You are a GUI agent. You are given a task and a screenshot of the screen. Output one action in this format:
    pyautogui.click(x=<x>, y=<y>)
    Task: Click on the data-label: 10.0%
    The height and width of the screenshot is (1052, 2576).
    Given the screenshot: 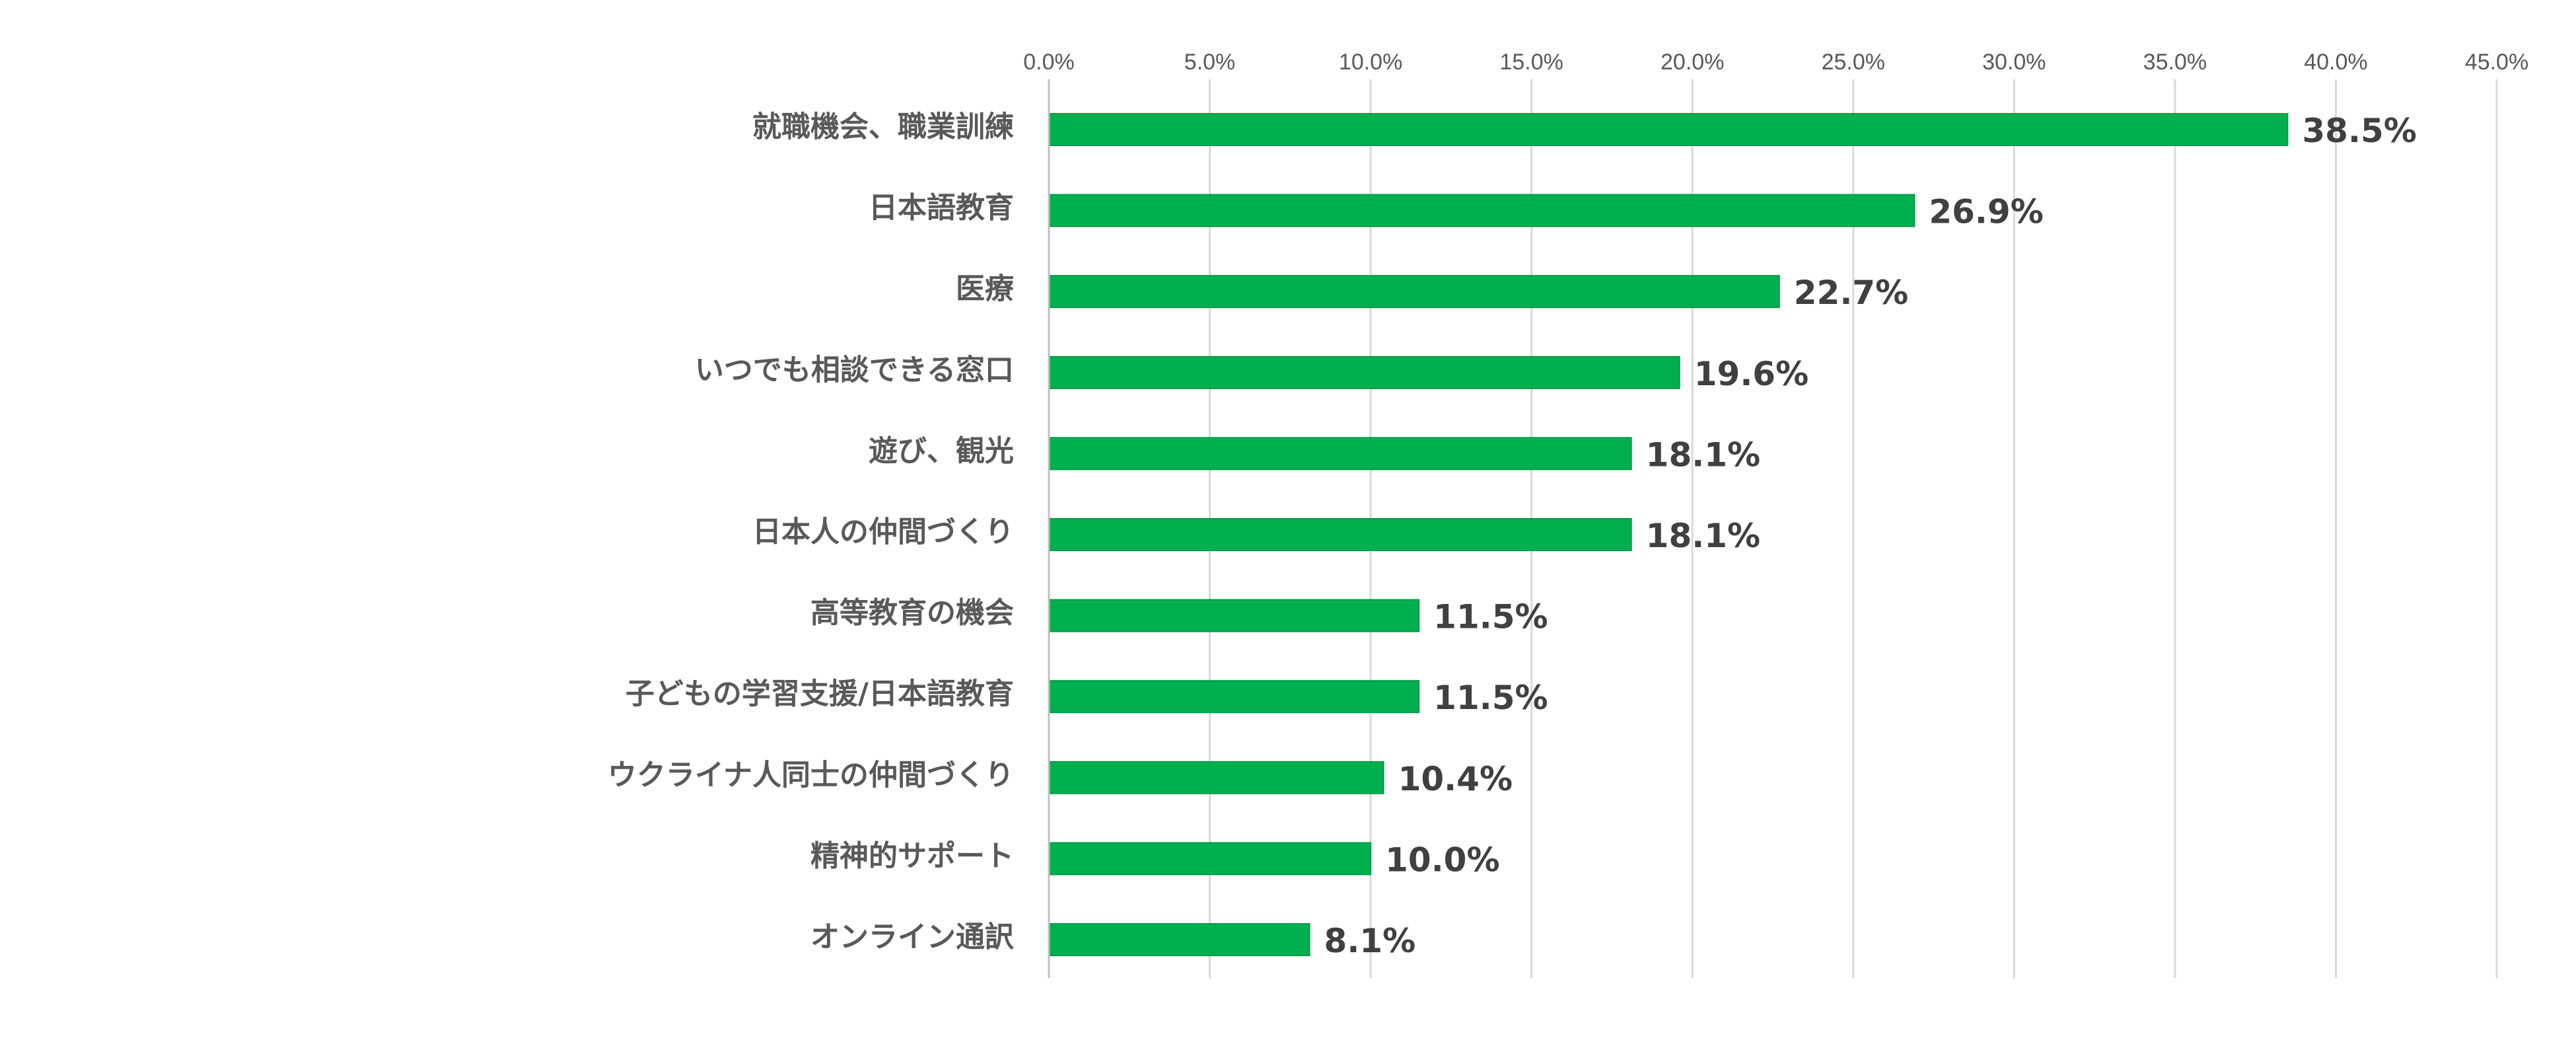 What is the action you would take?
    pyautogui.click(x=1442, y=860)
    